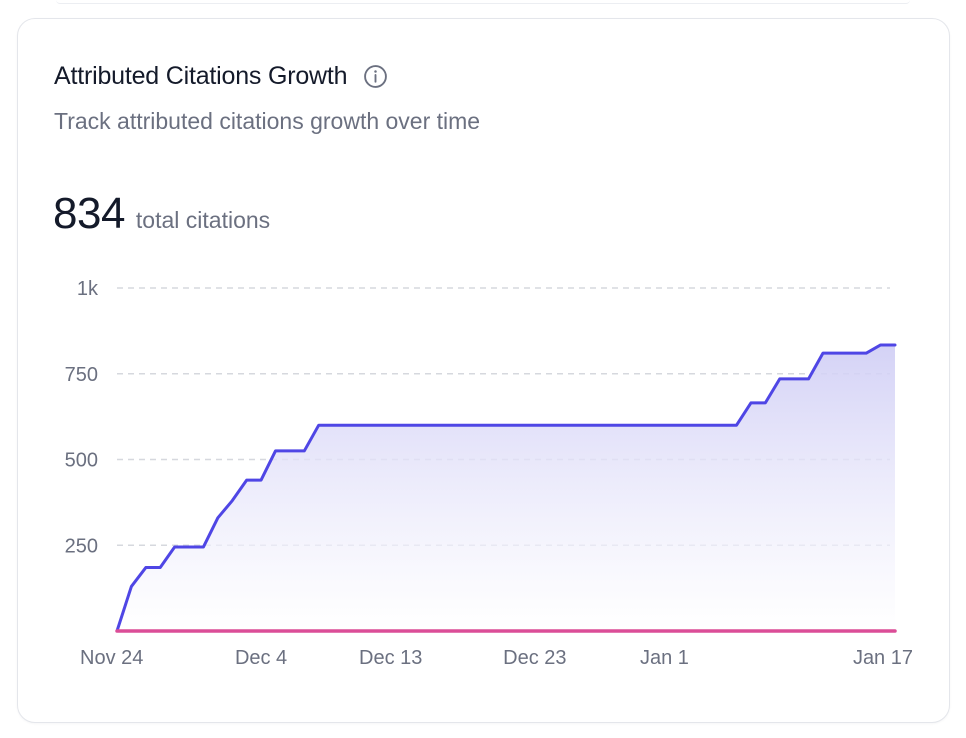 The image size is (966, 738). What do you see at coordinates (261, 658) in the screenshot?
I see `x-tick-label: Dec 4` at bounding box center [261, 658].